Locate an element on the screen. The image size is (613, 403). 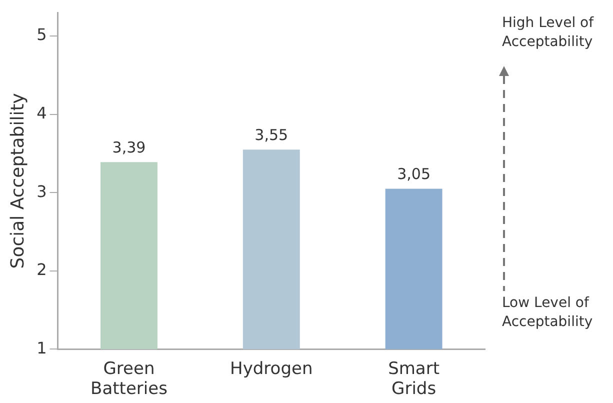
x-tick-label: Green Batteries is located at coordinates (129, 379).